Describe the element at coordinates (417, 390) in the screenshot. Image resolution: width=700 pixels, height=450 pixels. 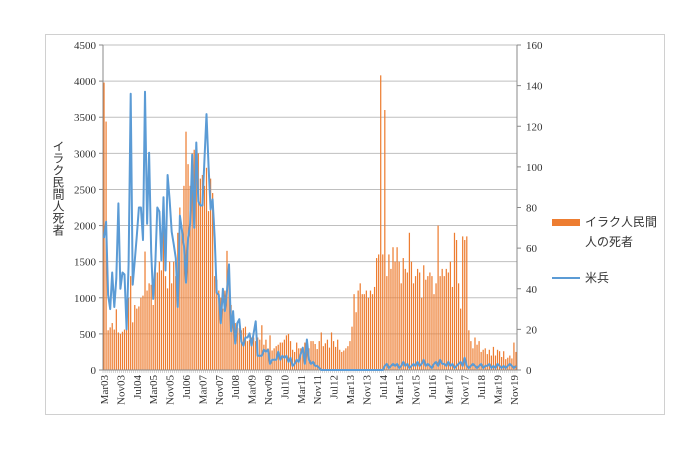
I see `x-tick-label: Nov15` at that location.